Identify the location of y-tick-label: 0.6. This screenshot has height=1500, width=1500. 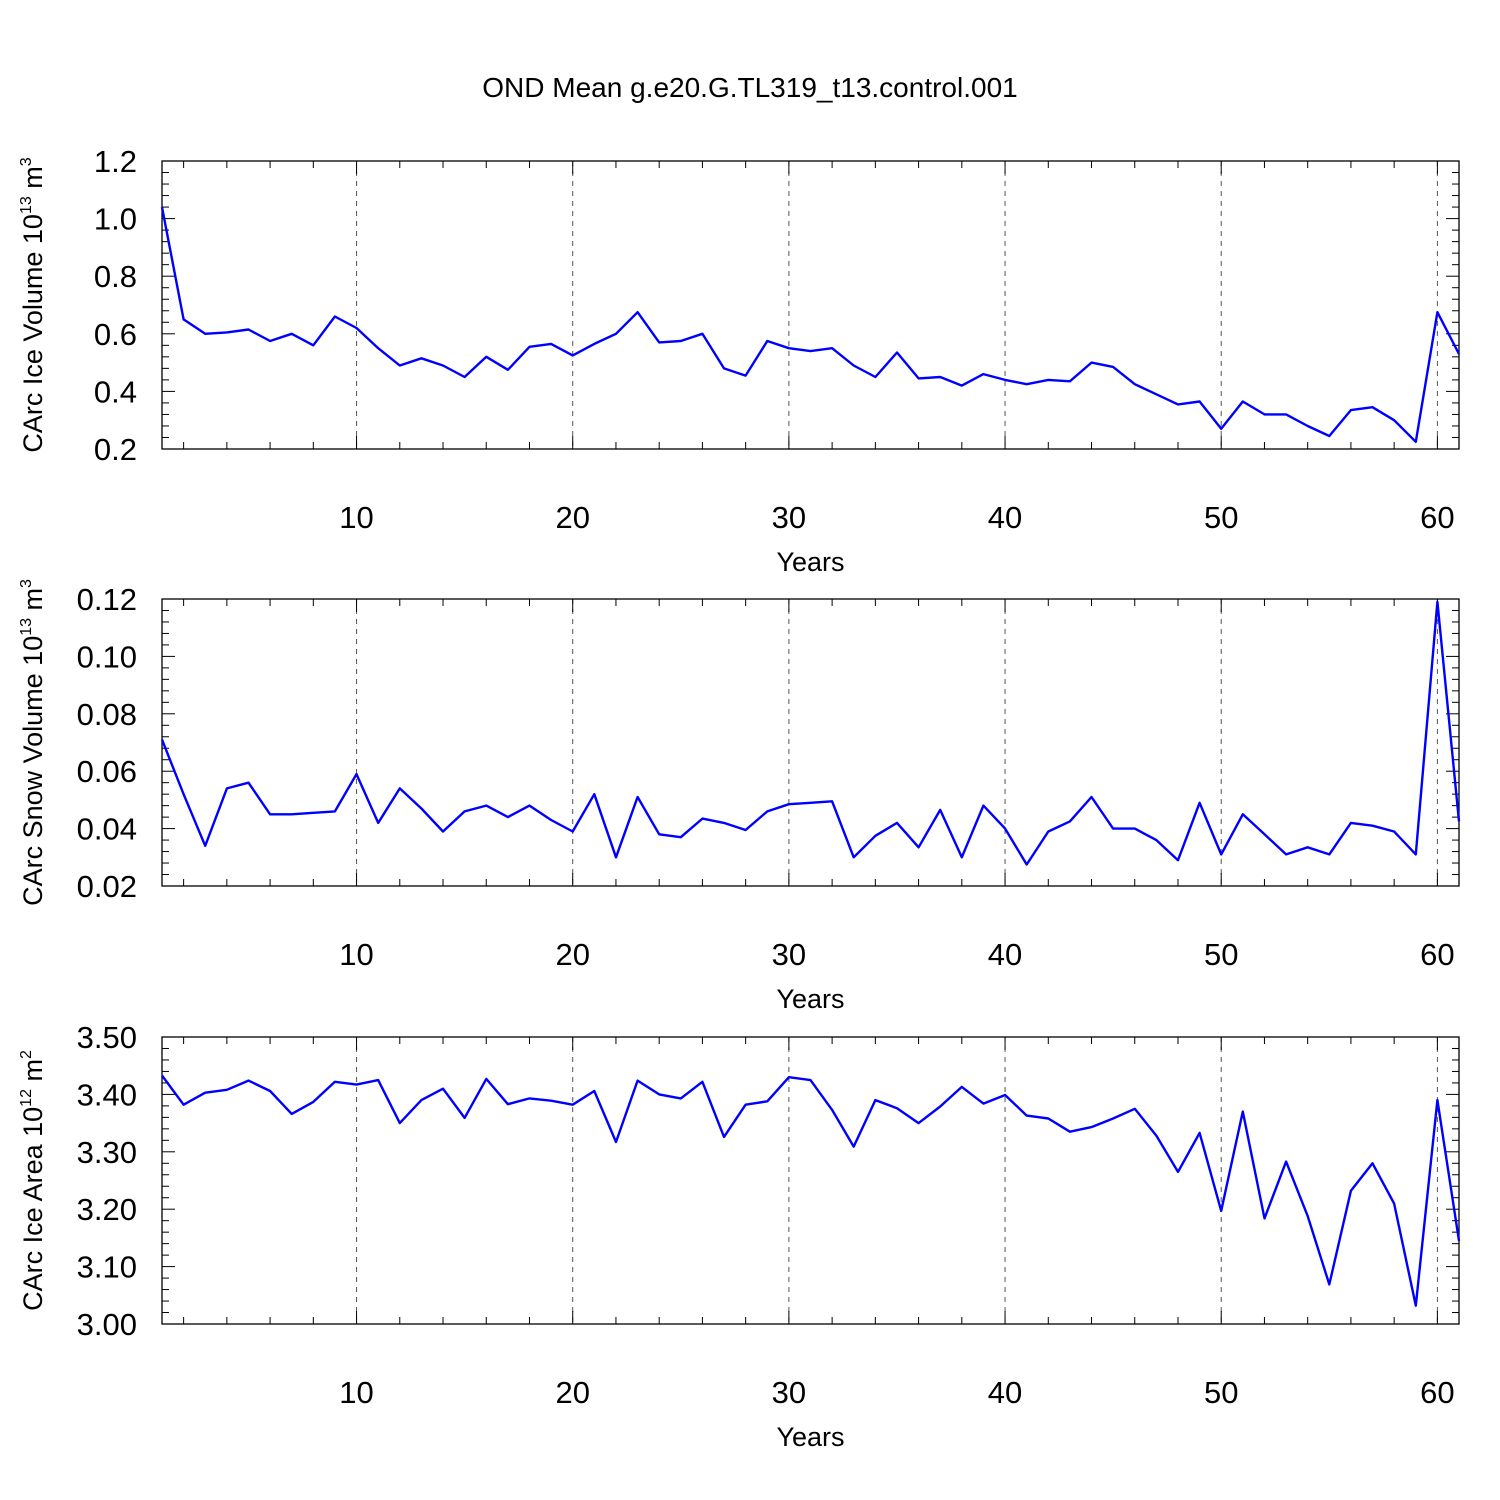
(115, 334).